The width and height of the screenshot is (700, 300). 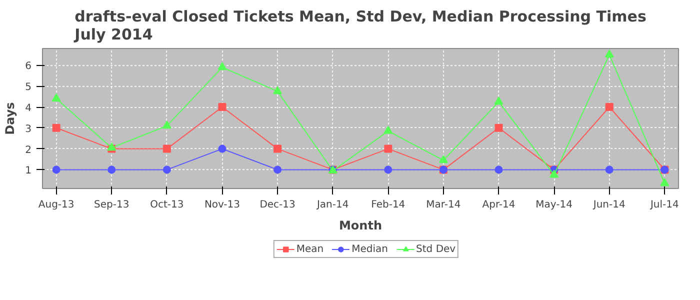 What do you see at coordinates (28, 129) in the screenshot?
I see `y-tick-label: 3` at bounding box center [28, 129].